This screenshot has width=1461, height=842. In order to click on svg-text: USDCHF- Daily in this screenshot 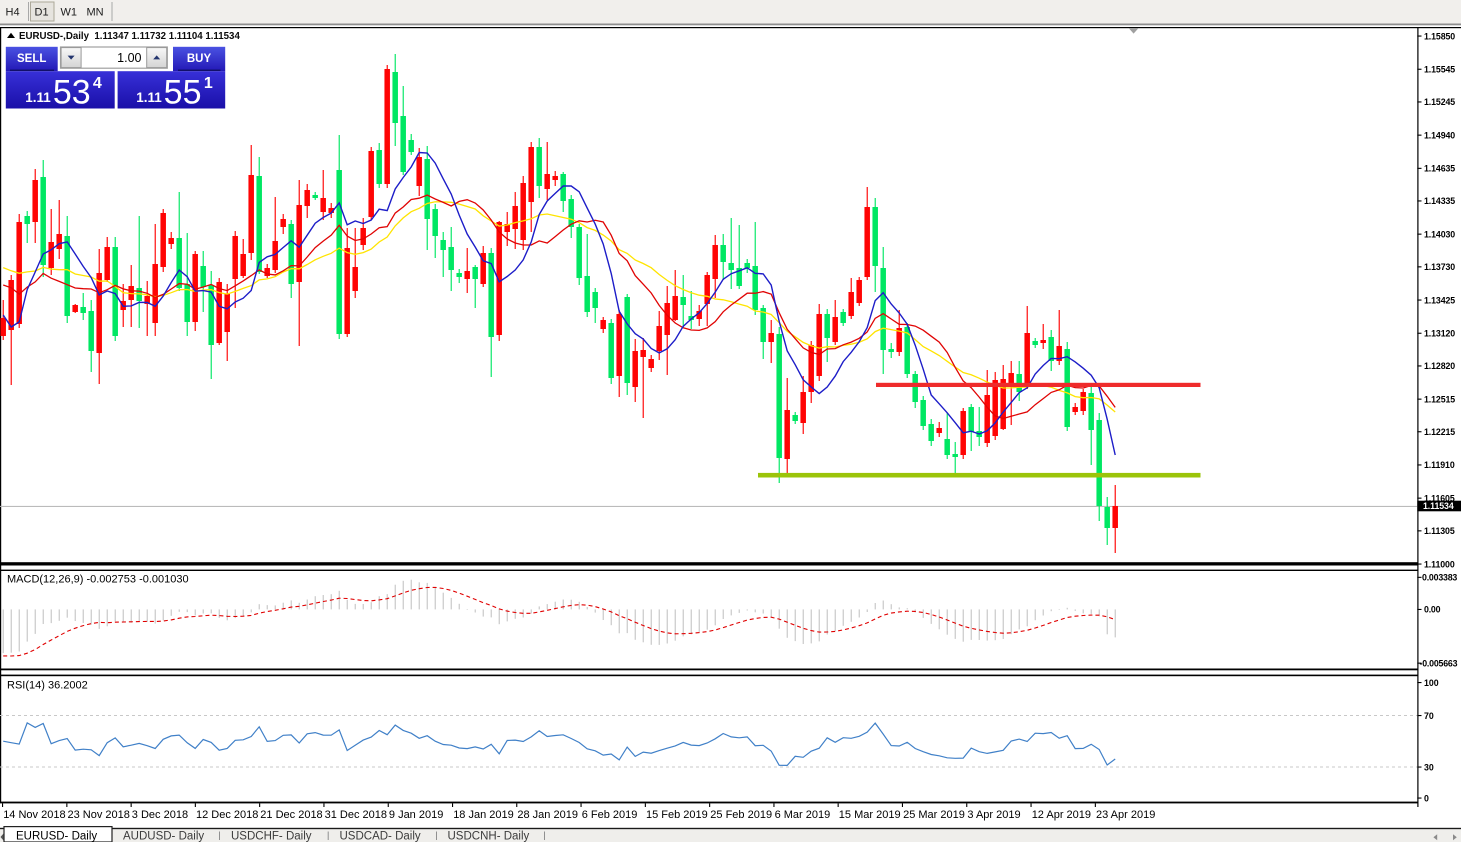, I will do `click(271, 836)`.